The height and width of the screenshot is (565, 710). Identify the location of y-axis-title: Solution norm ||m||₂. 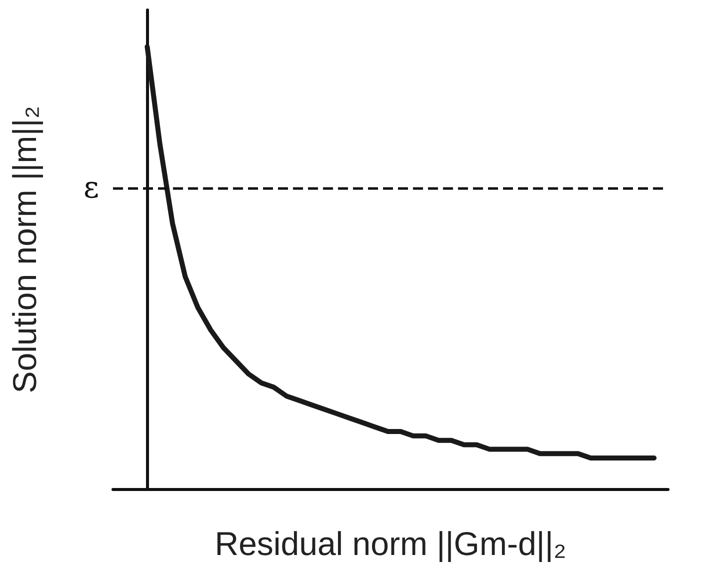
(24, 250).